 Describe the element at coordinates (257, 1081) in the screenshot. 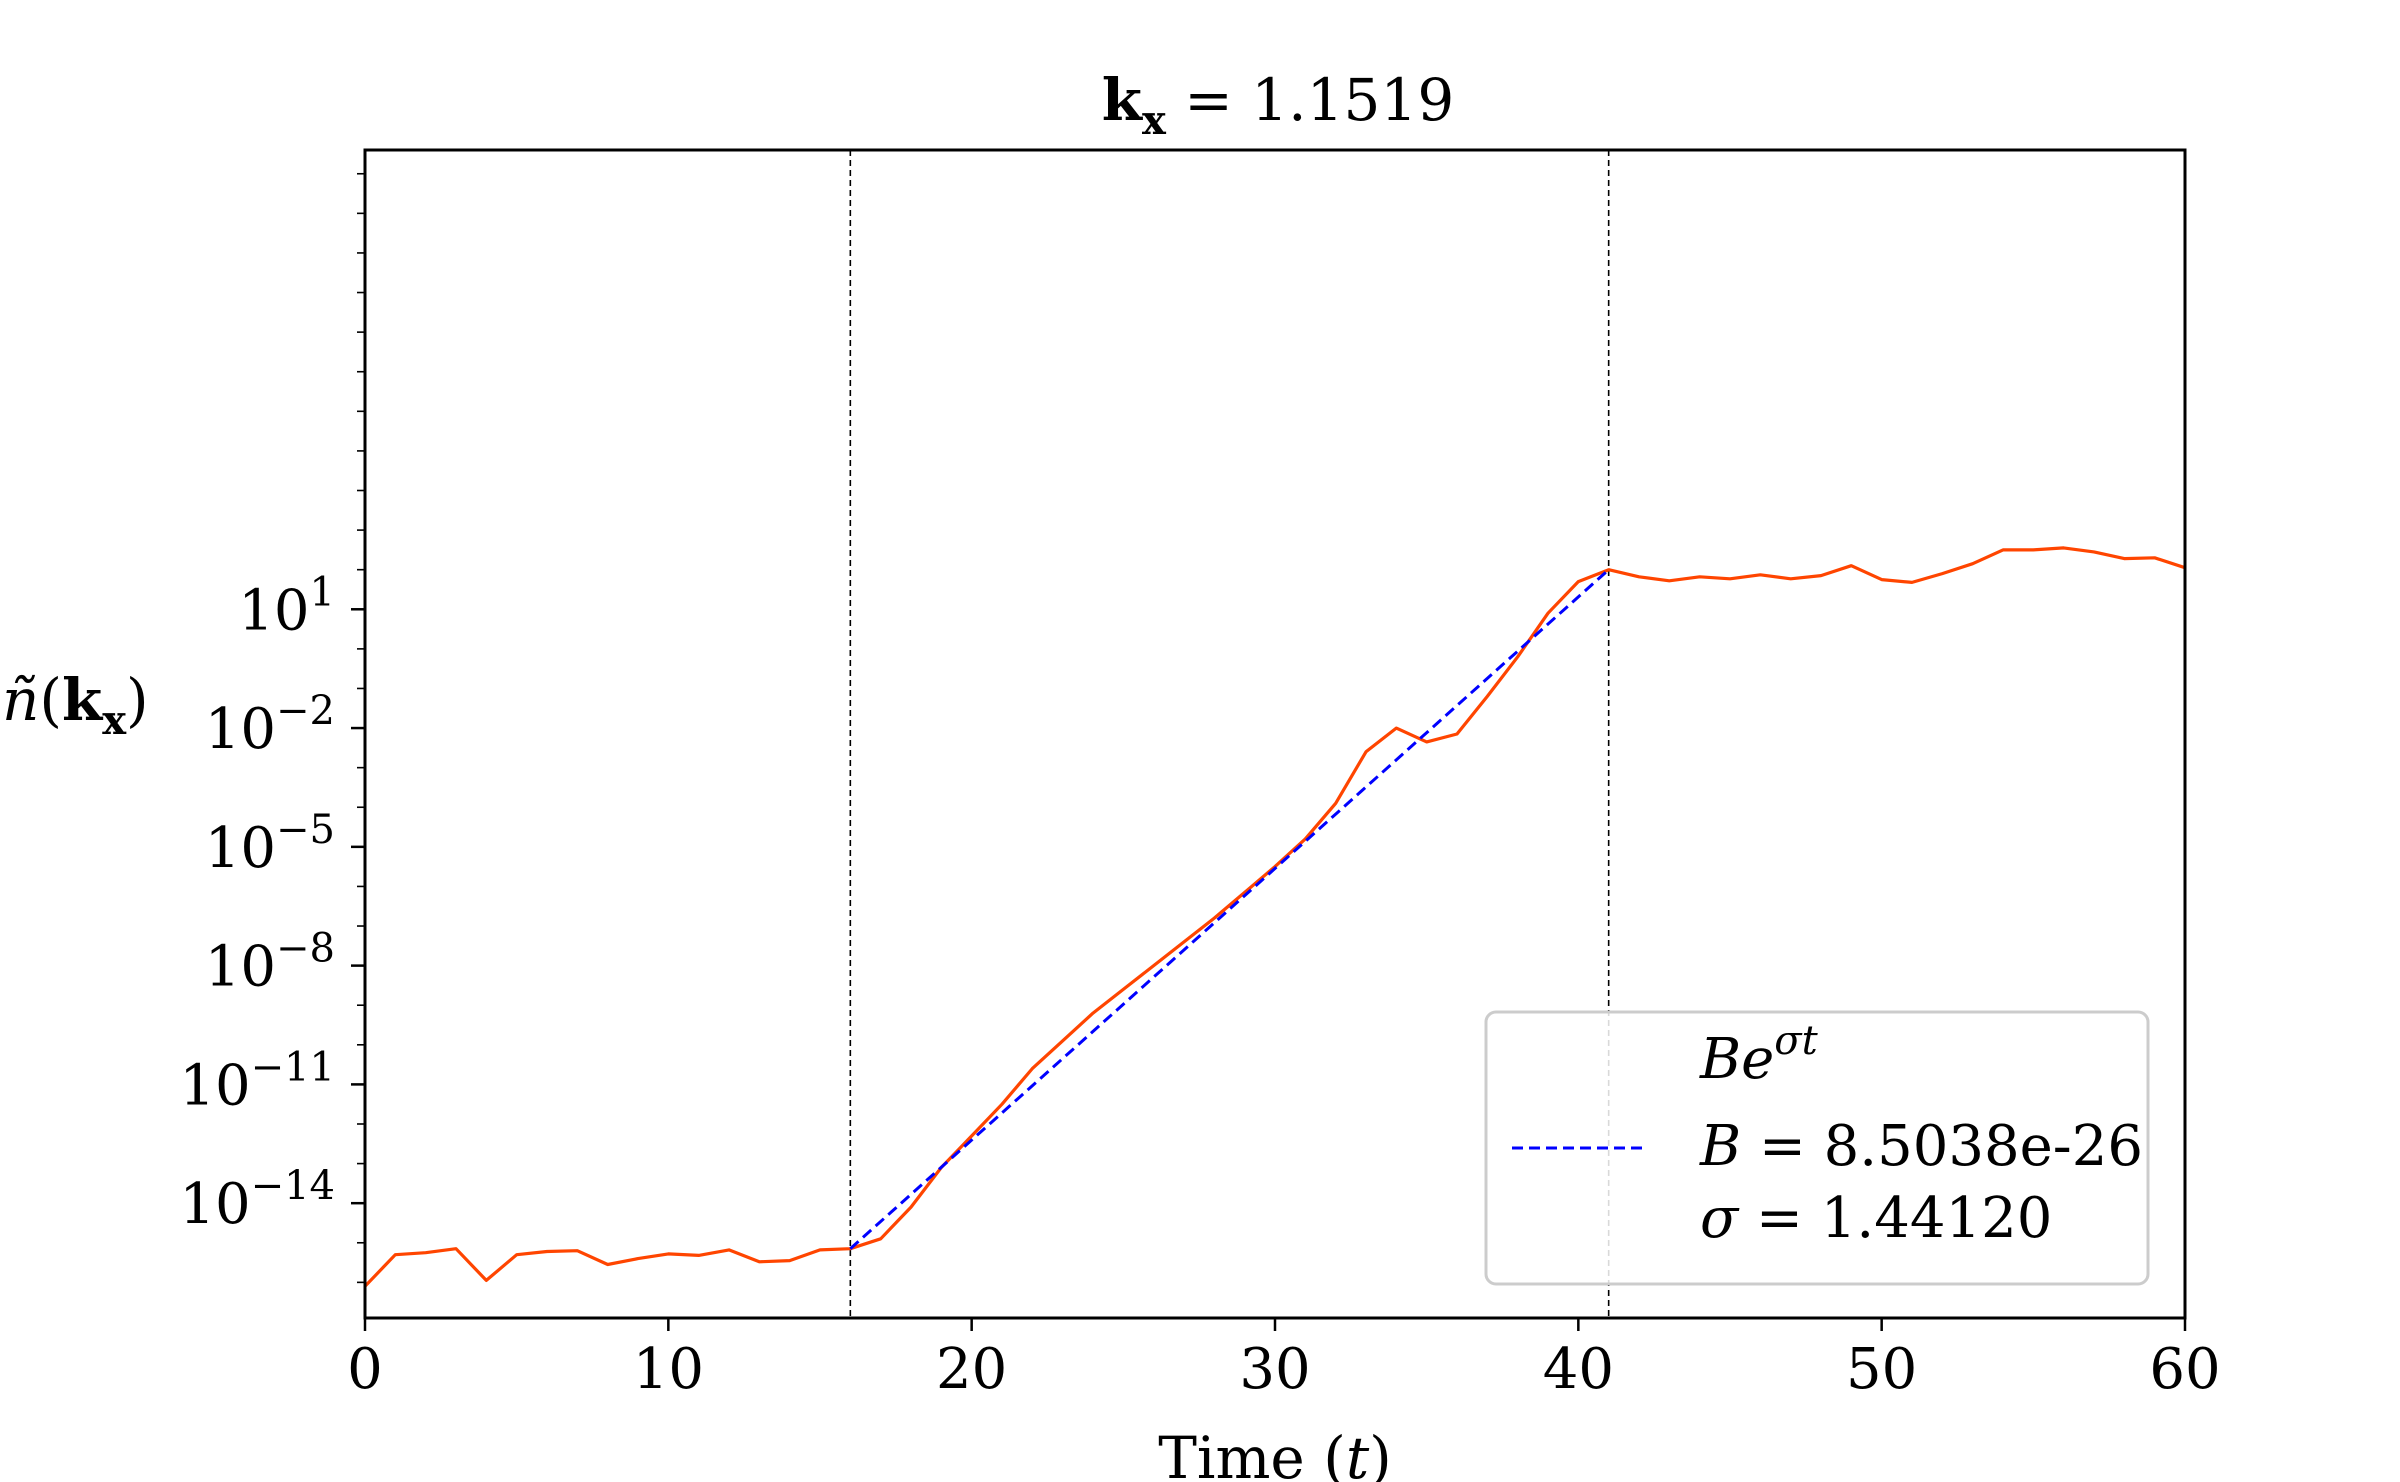

I see `y-tick-label: 10⁻¹¹` at that location.